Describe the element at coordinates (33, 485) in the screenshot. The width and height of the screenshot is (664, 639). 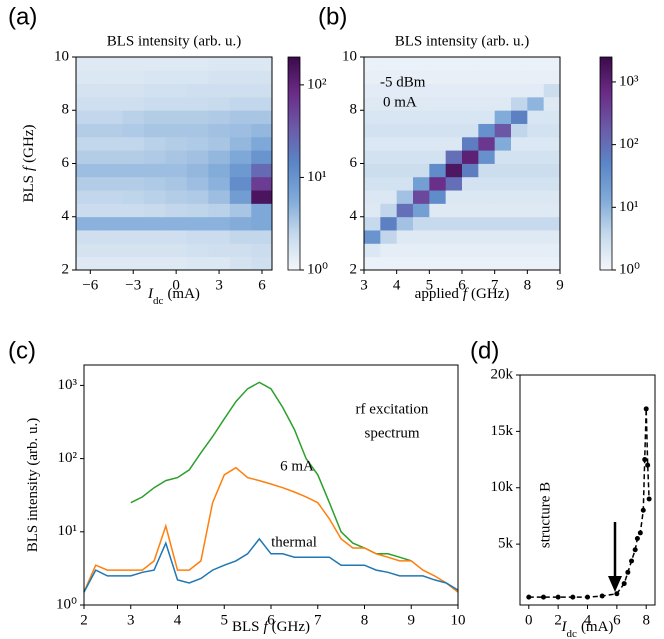
I see `y-axis-label: BLS intensity (arb. u.)` at that location.